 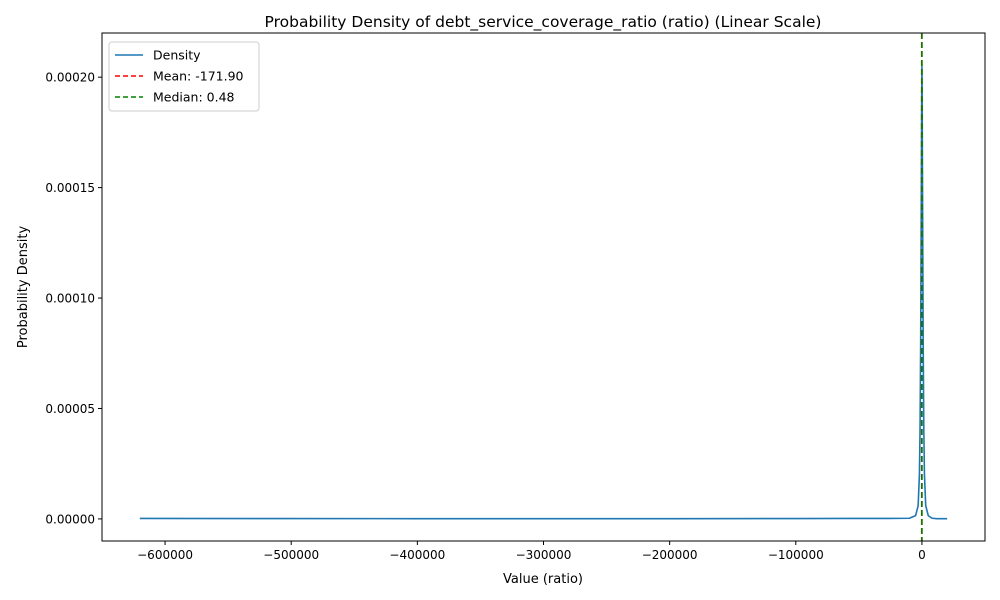 What do you see at coordinates (70, 409) in the screenshot?
I see `y-tick-label: 0.00005` at bounding box center [70, 409].